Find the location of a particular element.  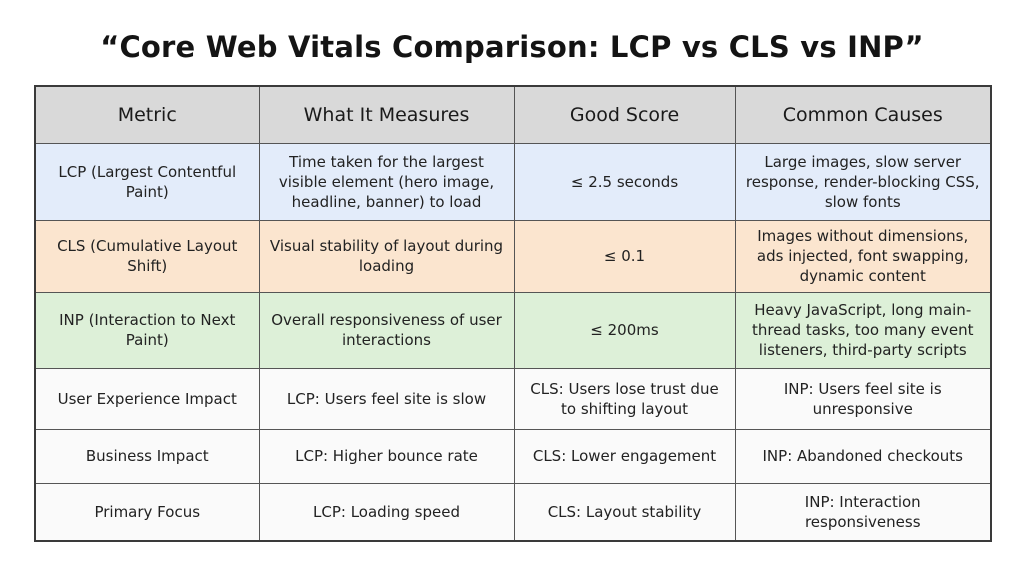

header-common-causes: Common Causes is located at coordinates (863, 114).